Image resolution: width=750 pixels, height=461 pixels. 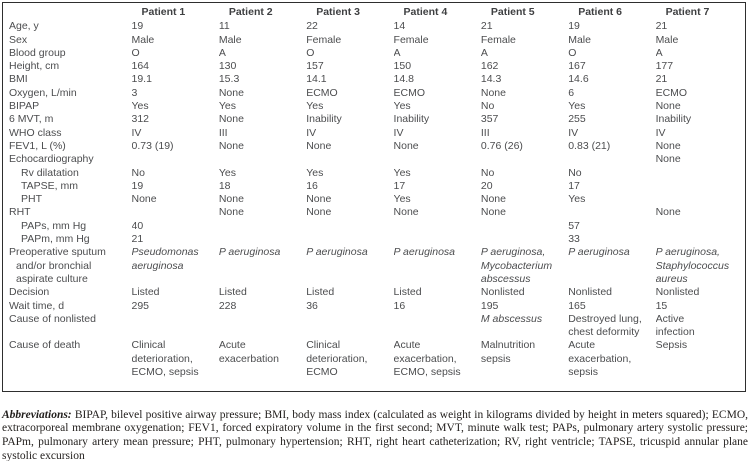 I want to click on table-cell: 16, so click(x=399, y=305).